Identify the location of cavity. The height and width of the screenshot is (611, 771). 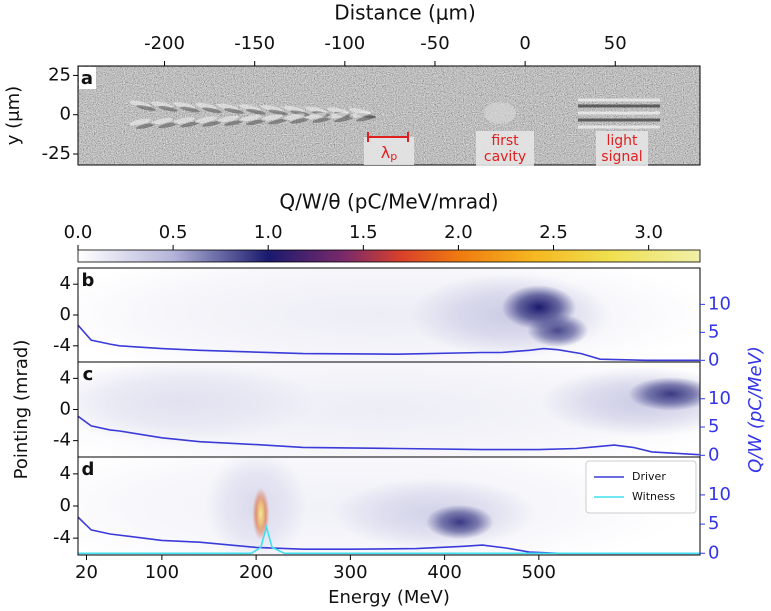
(500, 113).